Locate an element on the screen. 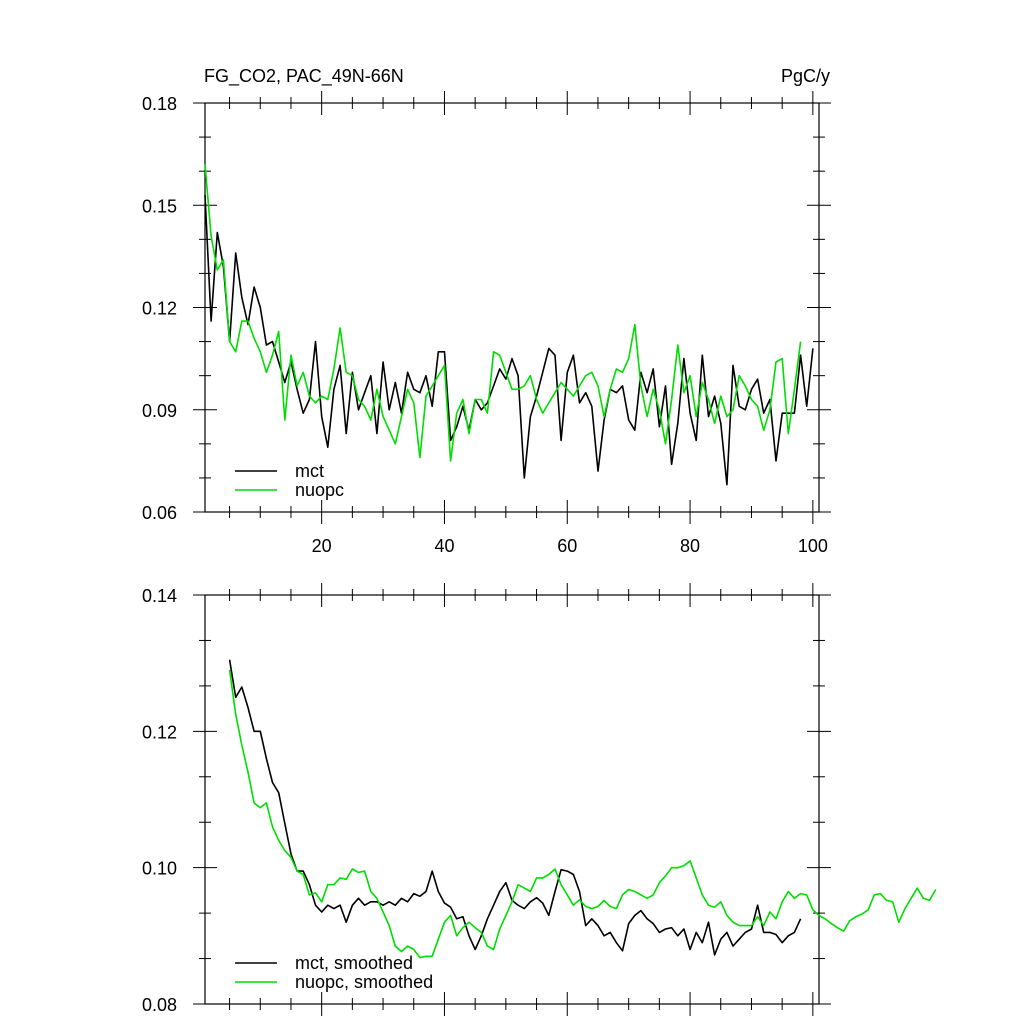 The image size is (1024, 1024). units-label: PgC/y is located at coordinates (805, 76).